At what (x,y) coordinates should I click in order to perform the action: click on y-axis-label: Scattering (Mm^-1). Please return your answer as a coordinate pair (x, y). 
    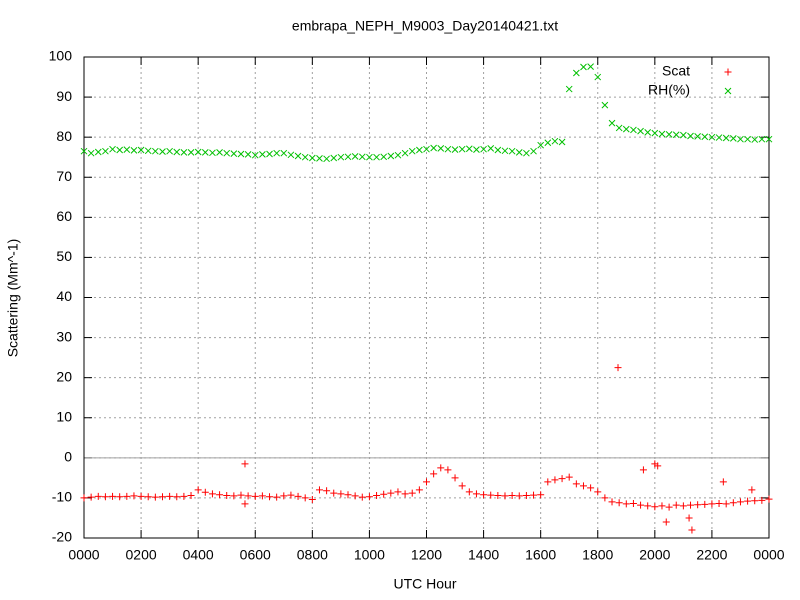
    Looking at the image, I should click on (13, 298).